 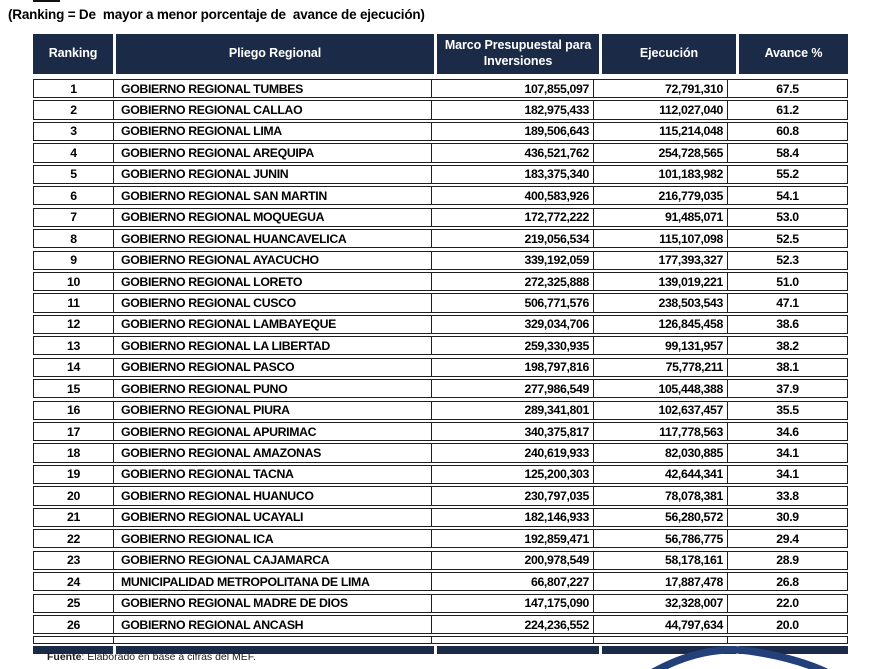 I want to click on cell-marco: 340,375,817, so click(x=513, y=432).